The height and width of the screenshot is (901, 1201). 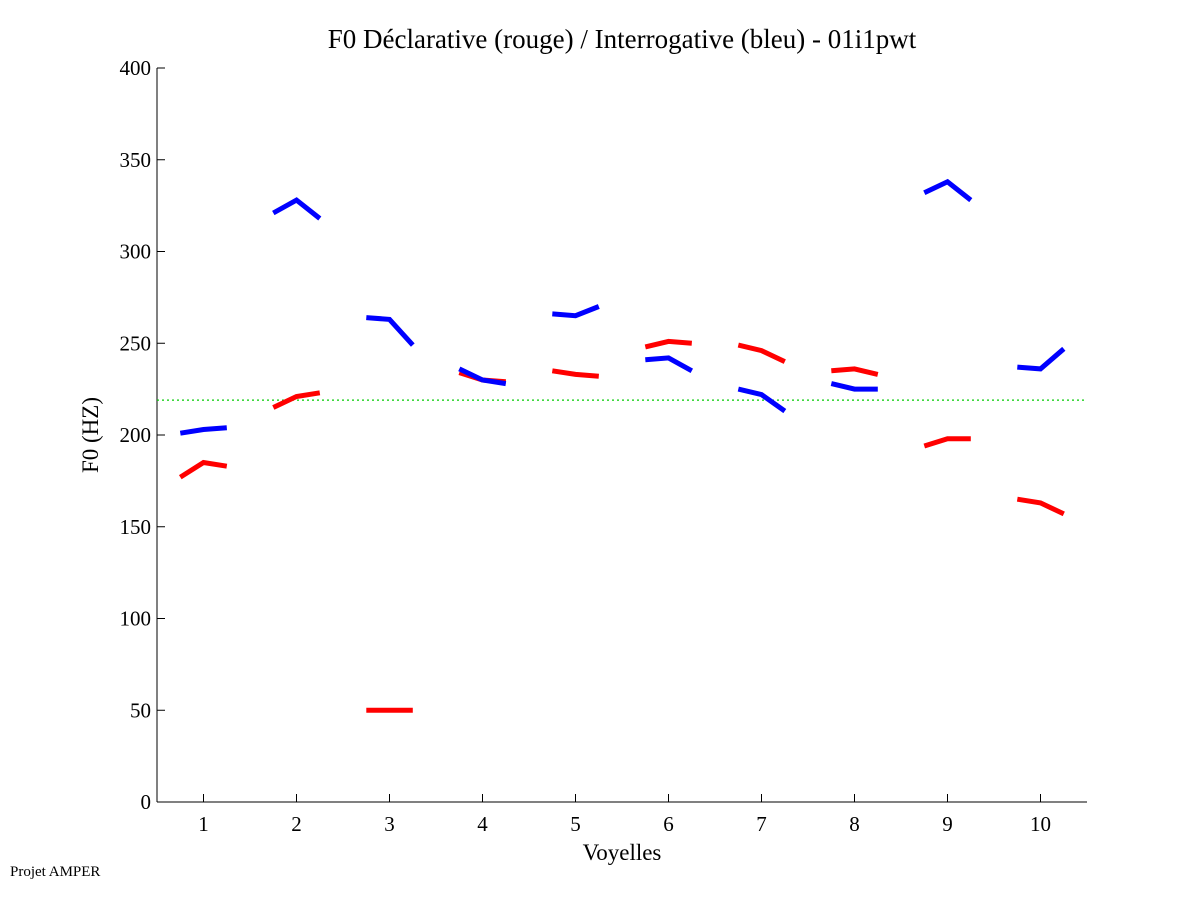 I want to click on y-tick-label: 100, so click(x=136, y=619).